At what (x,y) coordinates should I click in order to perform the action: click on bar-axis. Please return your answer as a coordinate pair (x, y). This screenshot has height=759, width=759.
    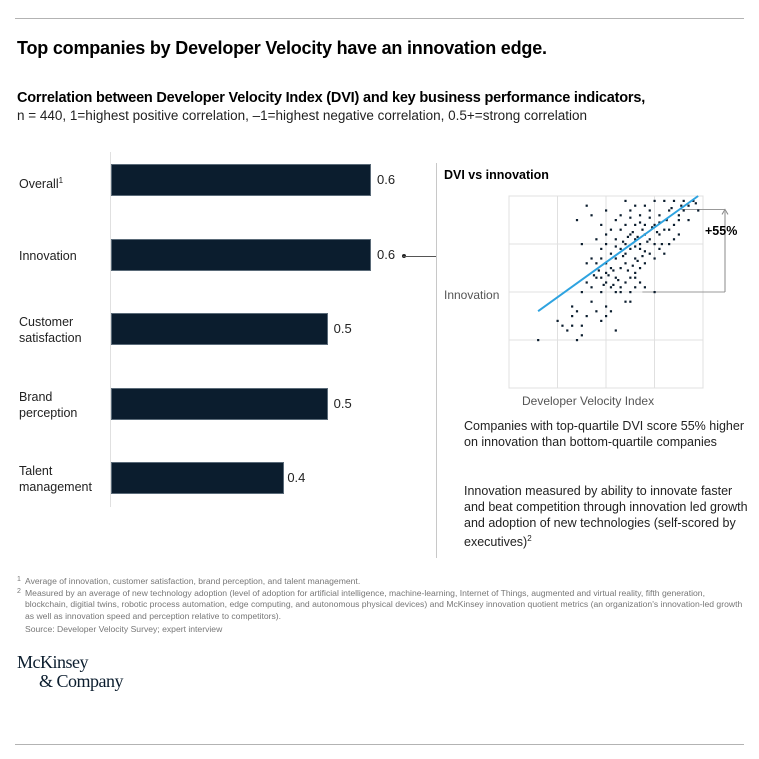
    Looking at the image, I should click on (110, 329).